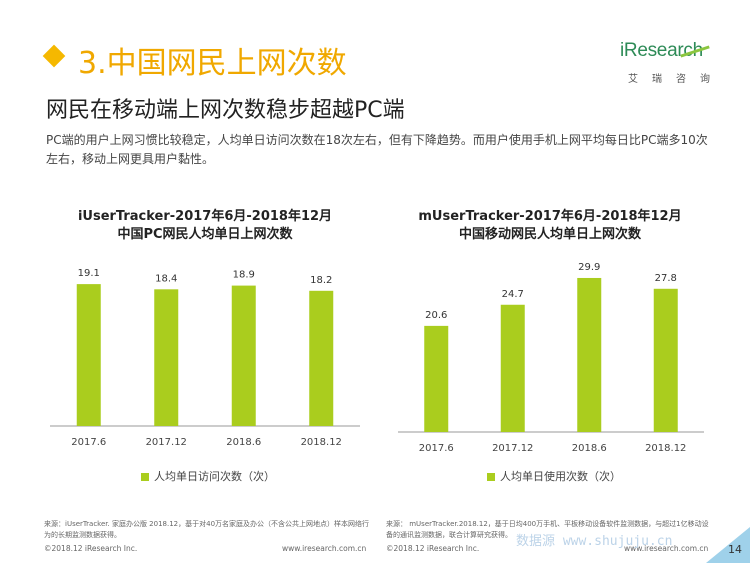 The height and width of the screenshot is (563, 750). What do you see at coordinates (666, 278) in the screenshot?
I see `right-chart-data-label-3: 27.8` at bounding box center [666, 278].